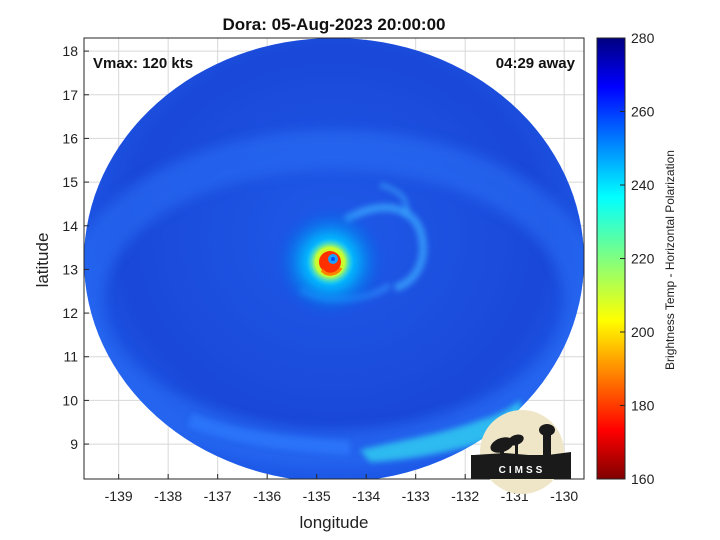 The height and width of the screenshot is (540, 720). Describe the element at coordinates (643, 479) in the screenshot. I see `colorbar-tick-label: 160` at that location.